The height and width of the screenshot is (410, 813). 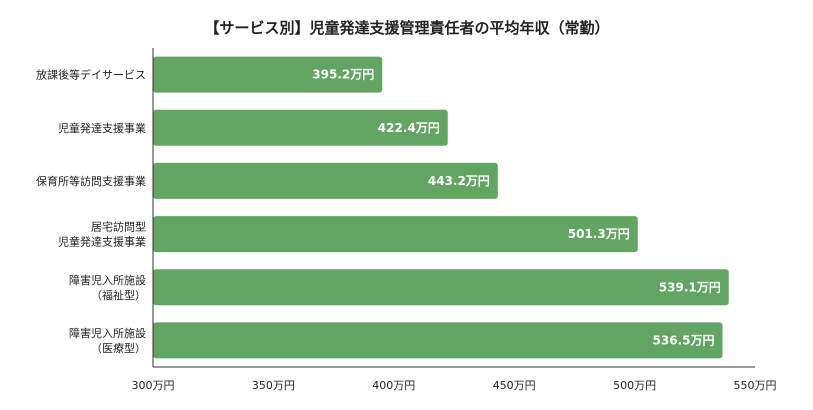 What do you see at coordinates (343, 75) in the screenshot?
I see `bar-value-label-0: 395.2万円` at bounding box center [343, 75].